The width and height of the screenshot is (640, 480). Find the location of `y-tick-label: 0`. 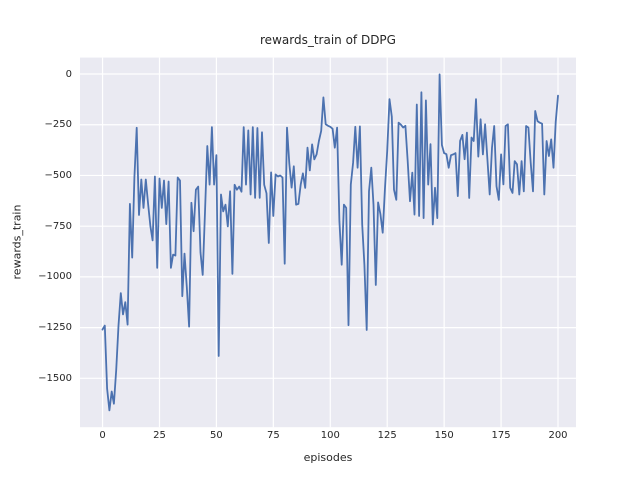

y-tick-label: 0 is located at coordinates (68, 74).